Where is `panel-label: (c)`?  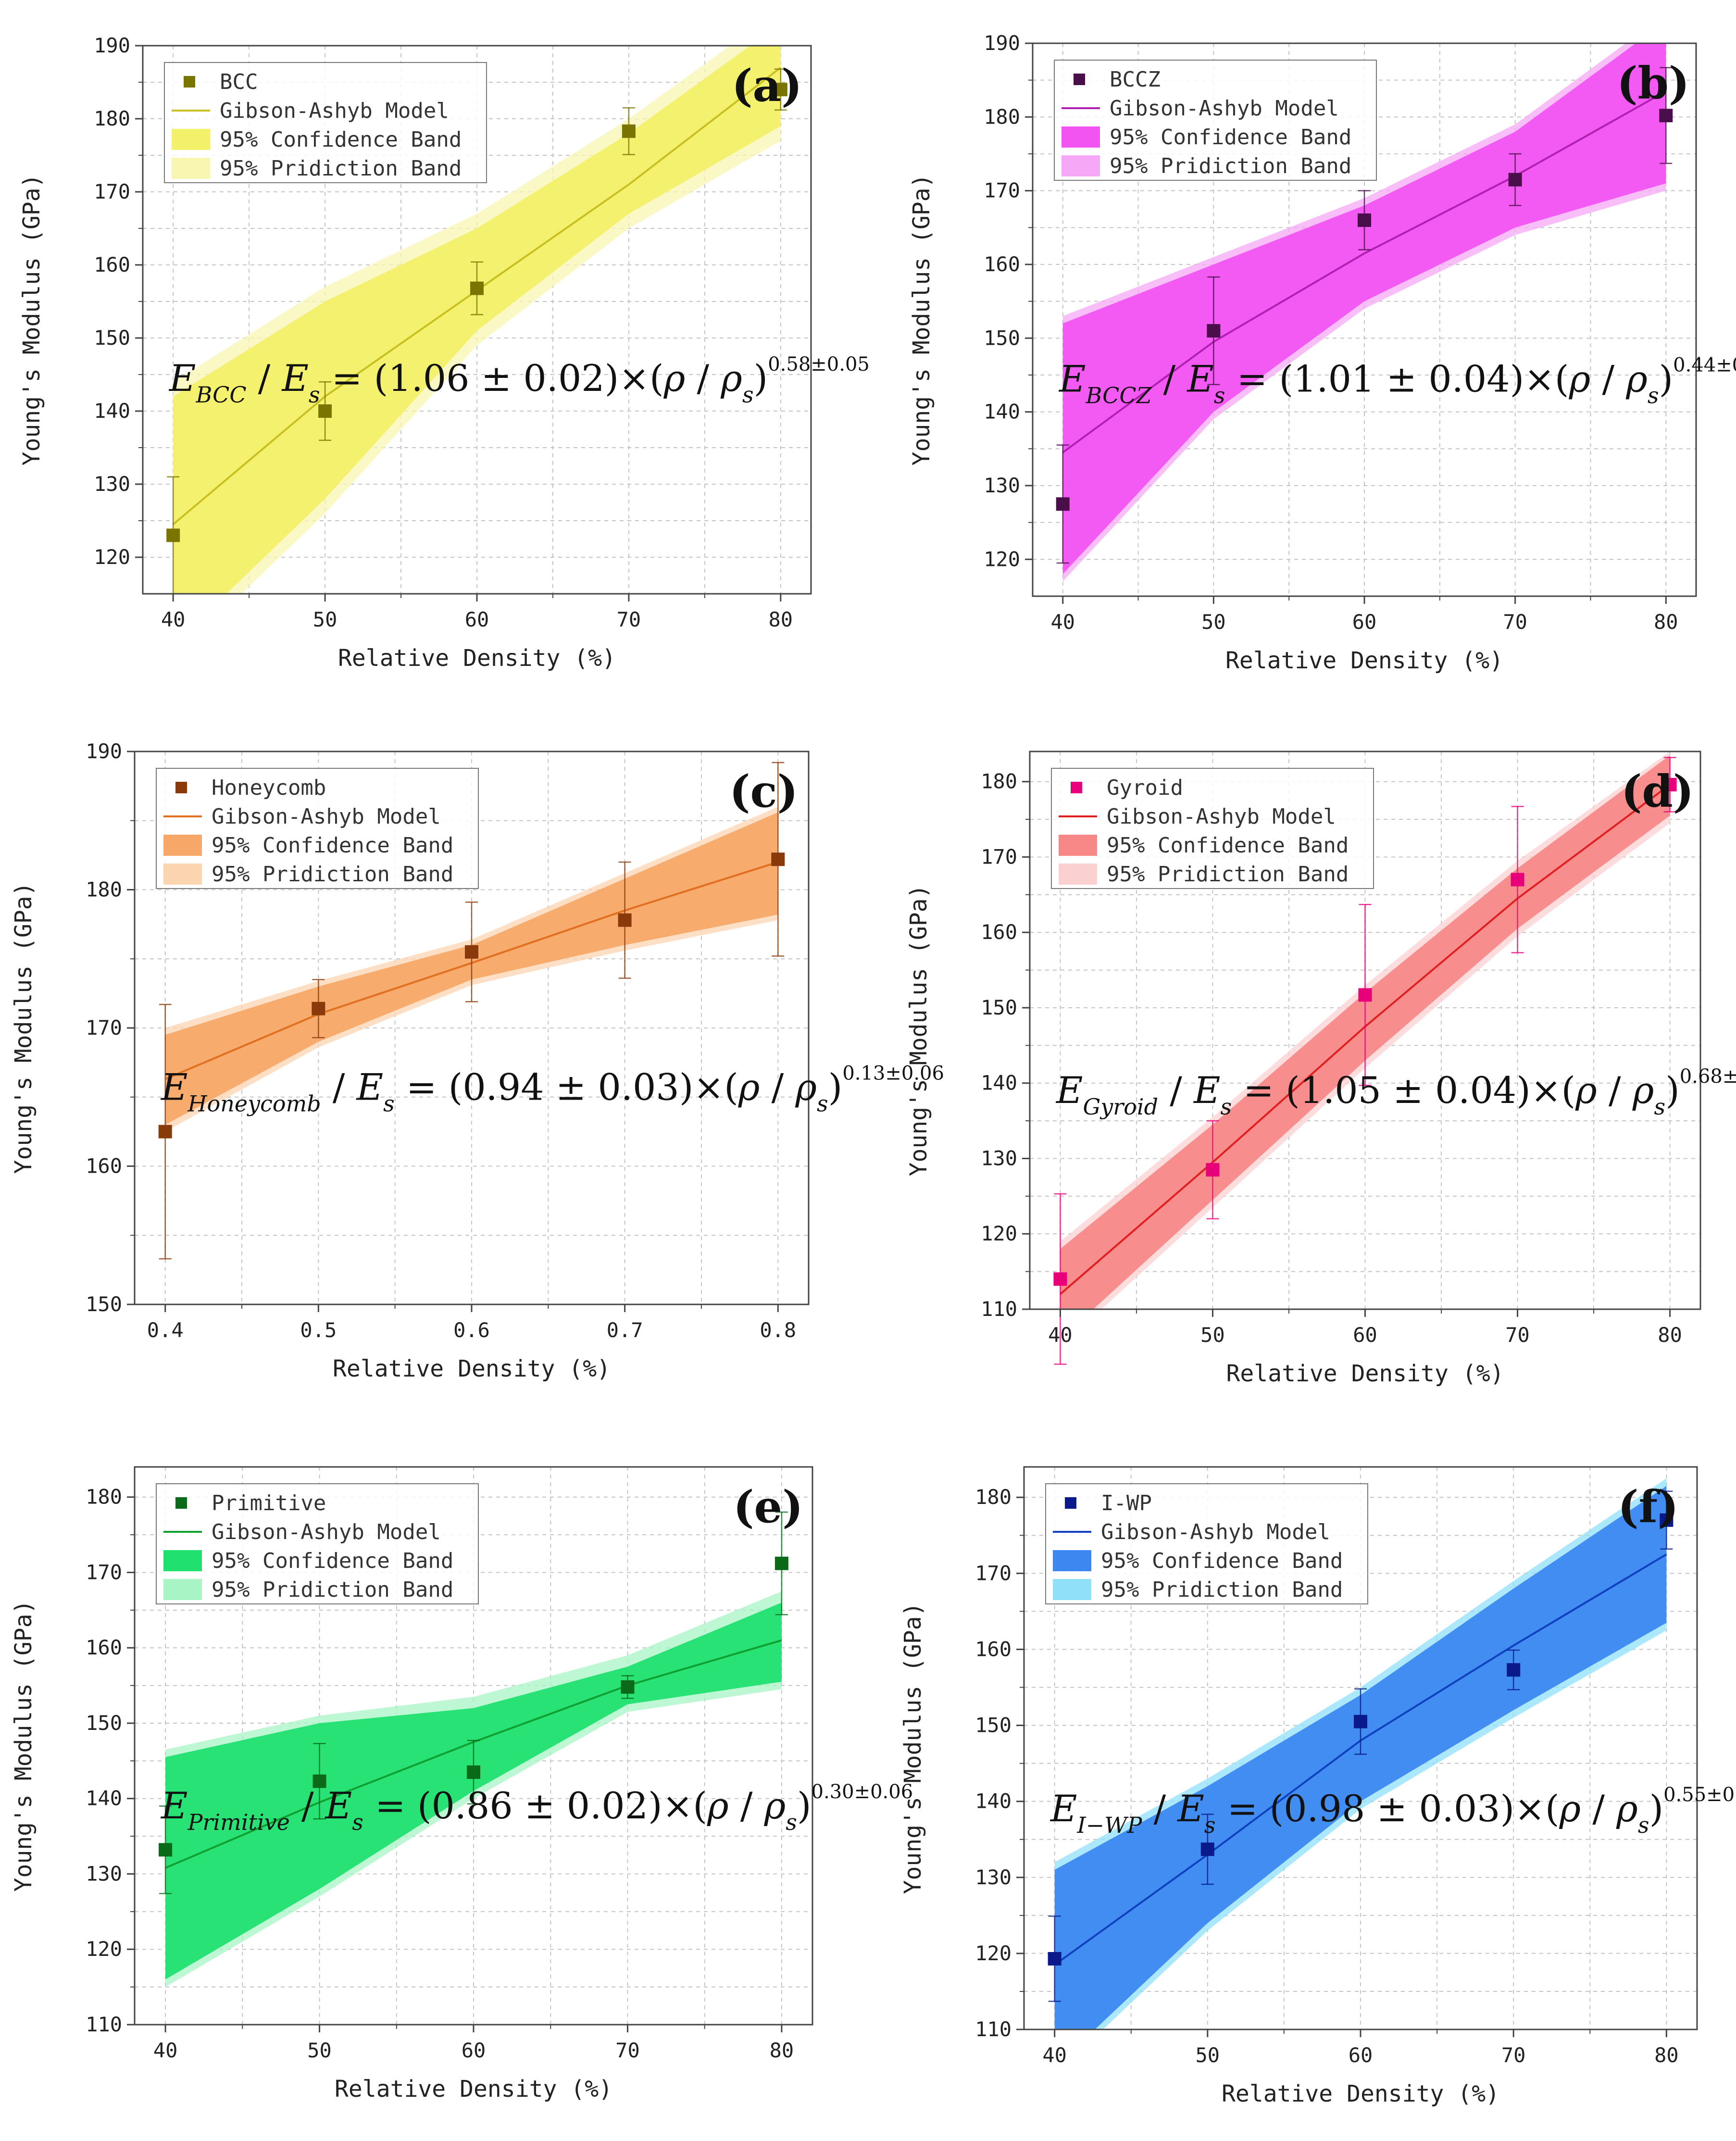 panel-label: (c) is located at coordinates (763, 791).